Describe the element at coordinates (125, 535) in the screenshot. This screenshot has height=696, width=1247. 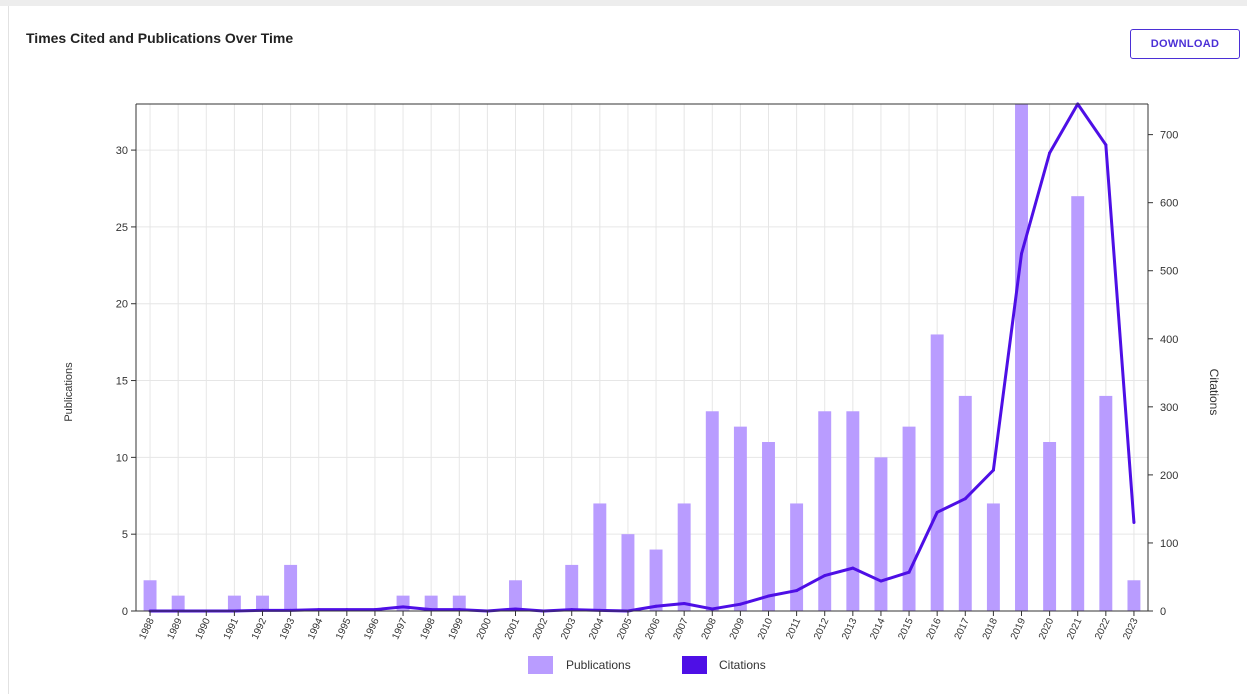
I see `y-left-tick-label: 5` at that location.